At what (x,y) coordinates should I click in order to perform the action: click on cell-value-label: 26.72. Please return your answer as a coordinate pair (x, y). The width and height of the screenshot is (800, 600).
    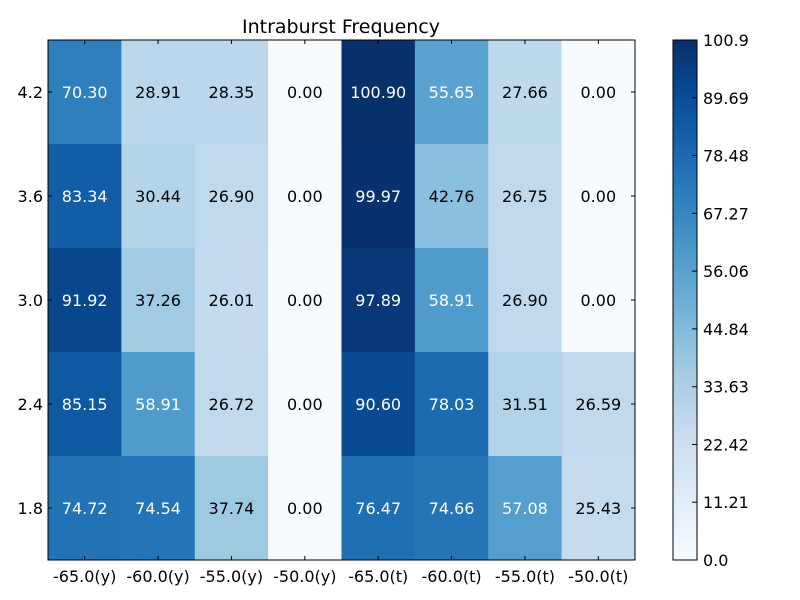
    Looking at the image, I should click on (232, 404).